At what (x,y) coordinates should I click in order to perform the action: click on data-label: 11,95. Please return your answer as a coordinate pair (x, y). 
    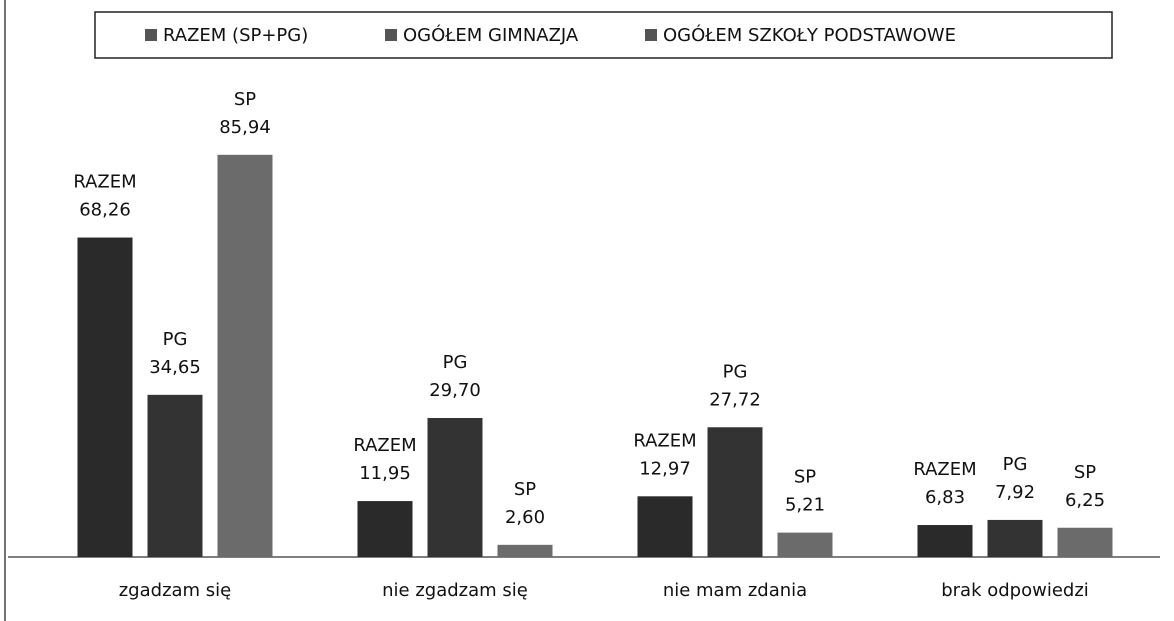
    Looking at the image, I should click on (385, 473).